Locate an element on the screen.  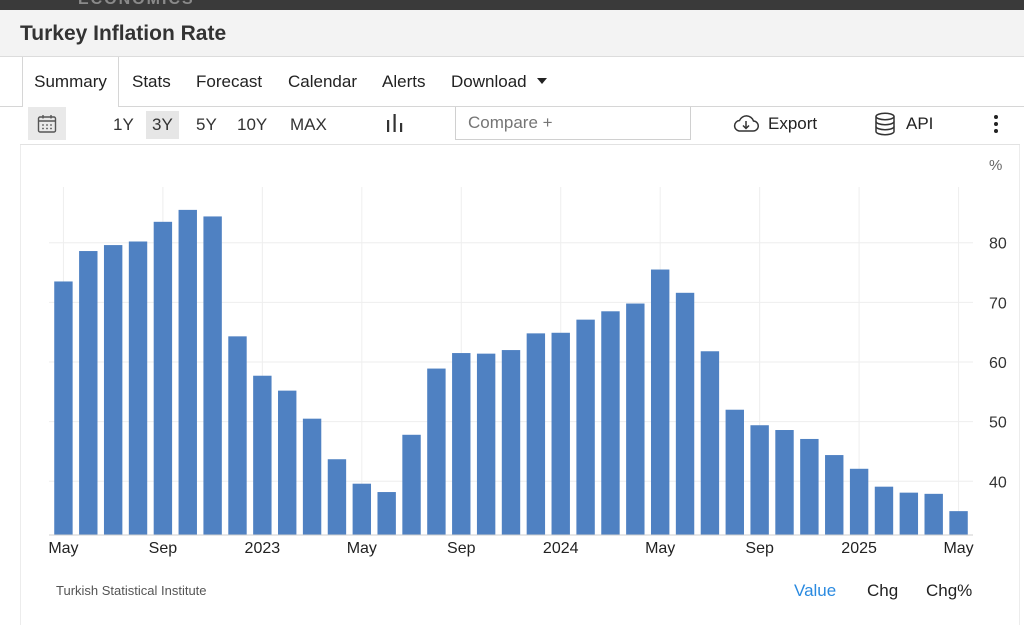
export-button: Export is located at coordinates (774, 124).